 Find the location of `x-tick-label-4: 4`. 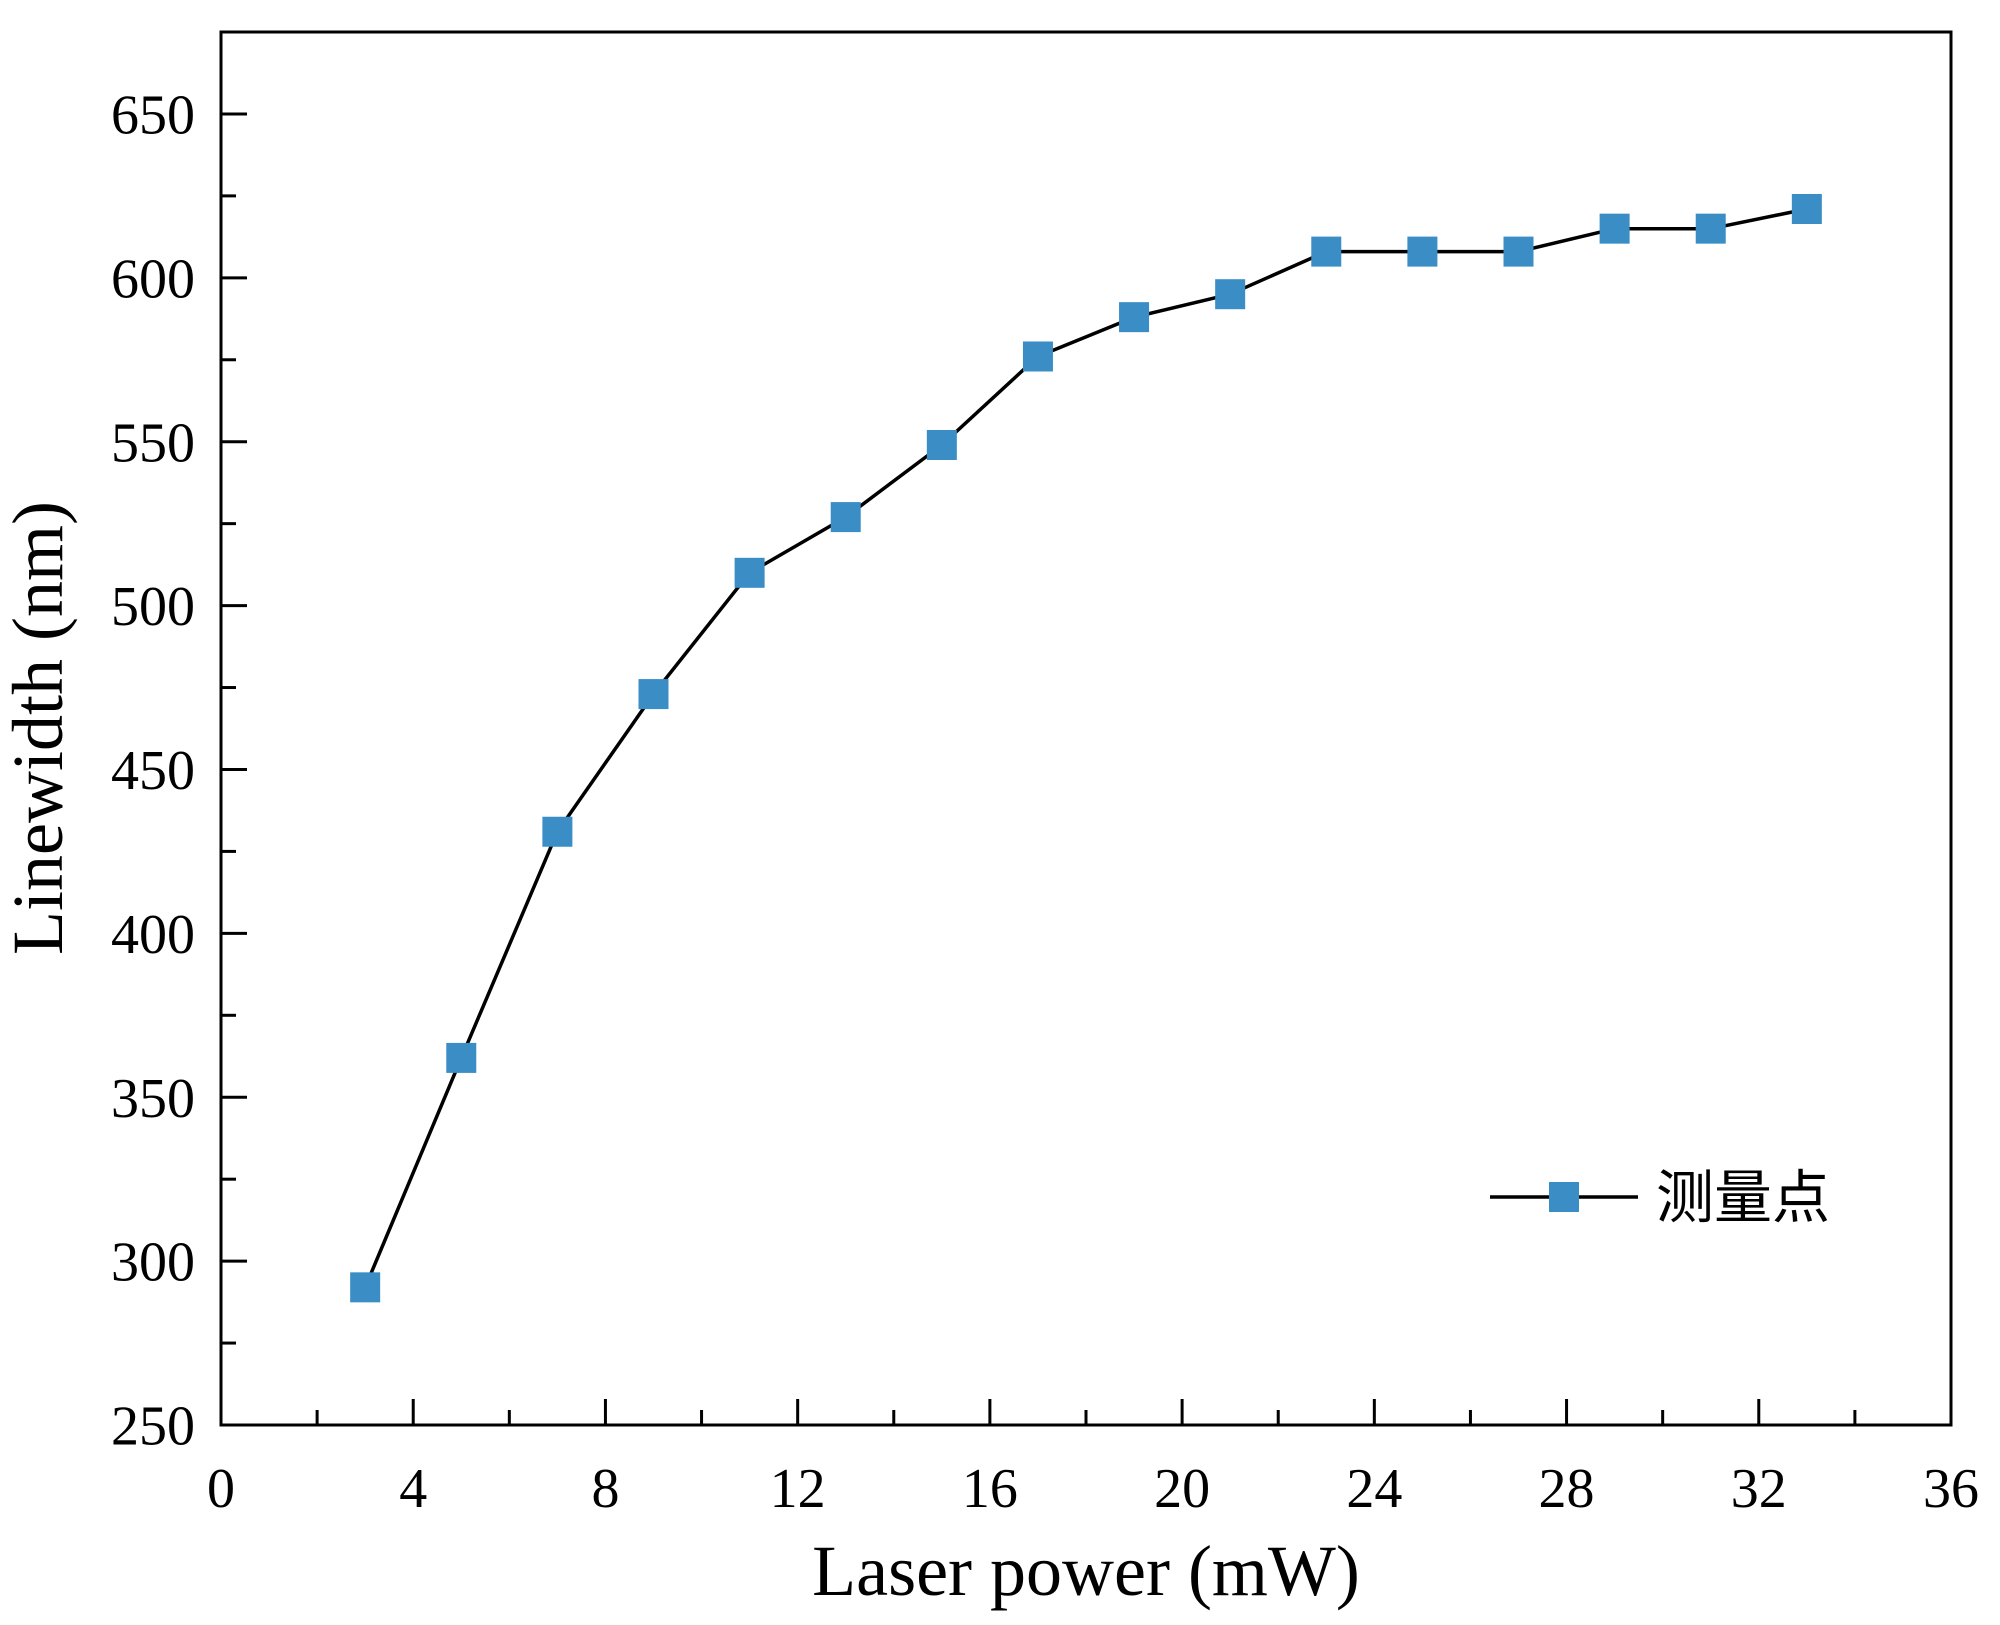

x-tick-label-4: 4 is located at coordinates (413, 1489).